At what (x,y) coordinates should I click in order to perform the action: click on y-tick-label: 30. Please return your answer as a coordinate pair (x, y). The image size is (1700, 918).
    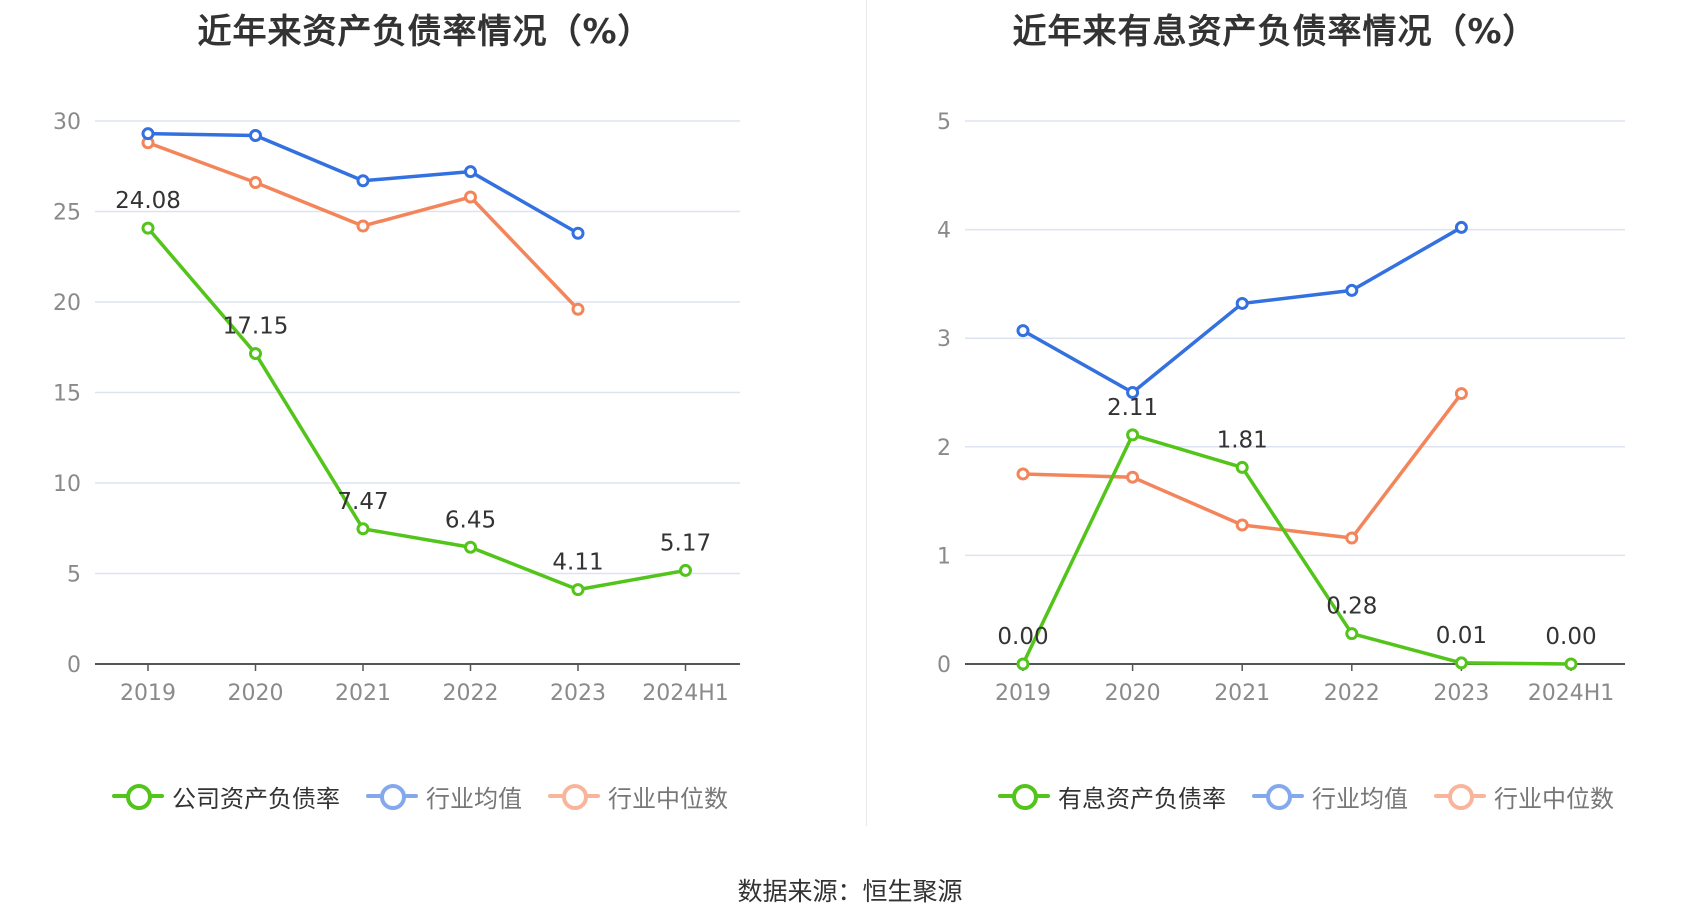
    Looking at the image, I should click on (67, 122).